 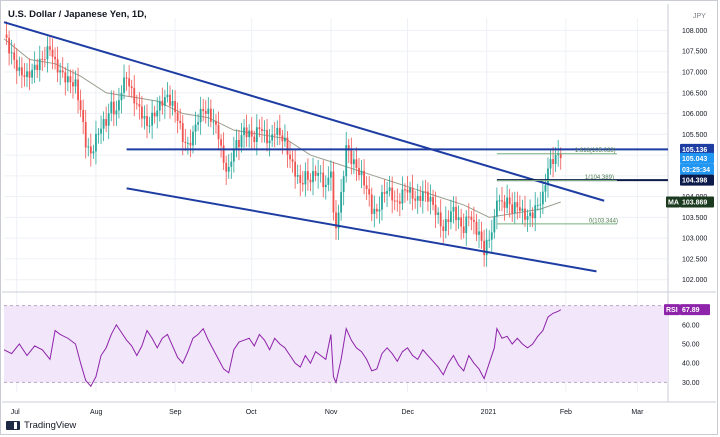 What do you see at coordinates (361, 230) in the screenshot?
I see `channel-lower-line` at bounding box center [361, 230].